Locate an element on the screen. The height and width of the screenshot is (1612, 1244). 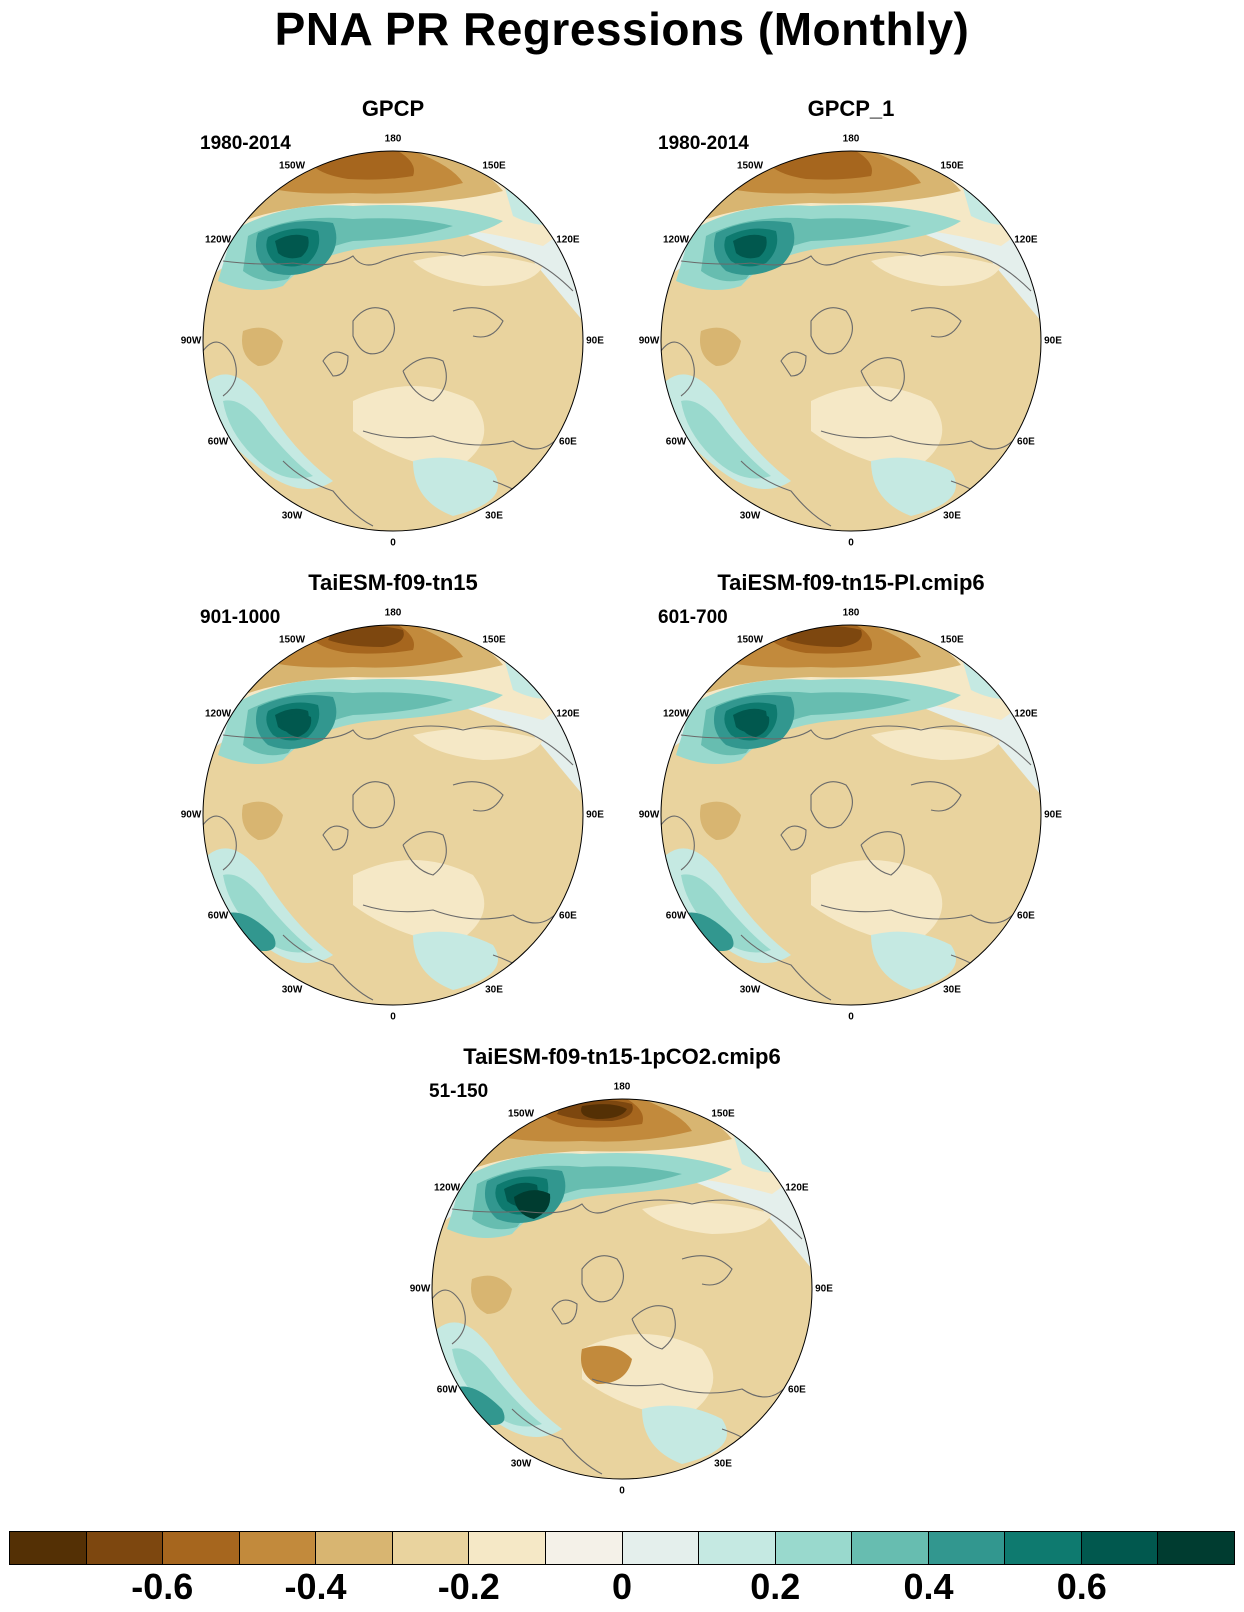
colorbar-tick-label: 0.4 is located at coordinates (928, 1586).